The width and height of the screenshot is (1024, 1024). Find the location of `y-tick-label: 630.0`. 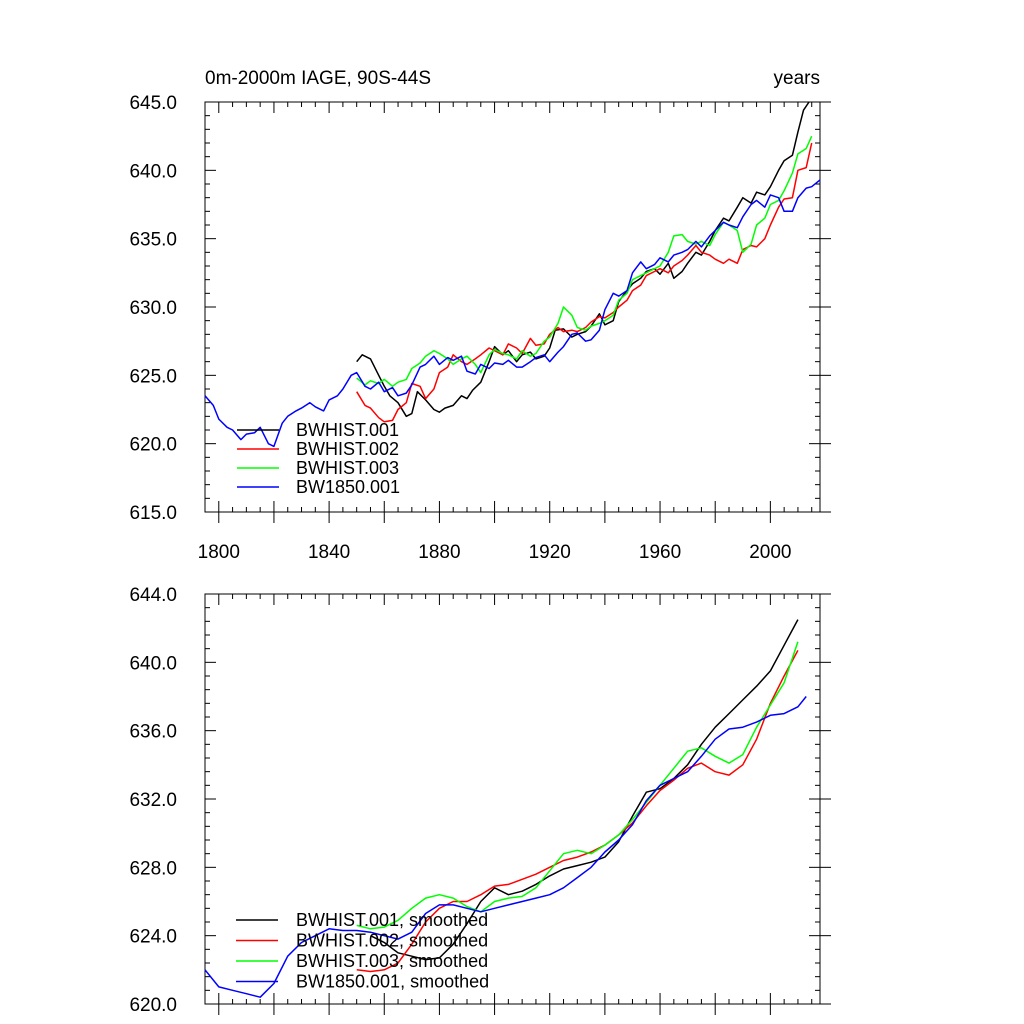

y-tick-label: 630.0 is located at coordinates (153, 308).